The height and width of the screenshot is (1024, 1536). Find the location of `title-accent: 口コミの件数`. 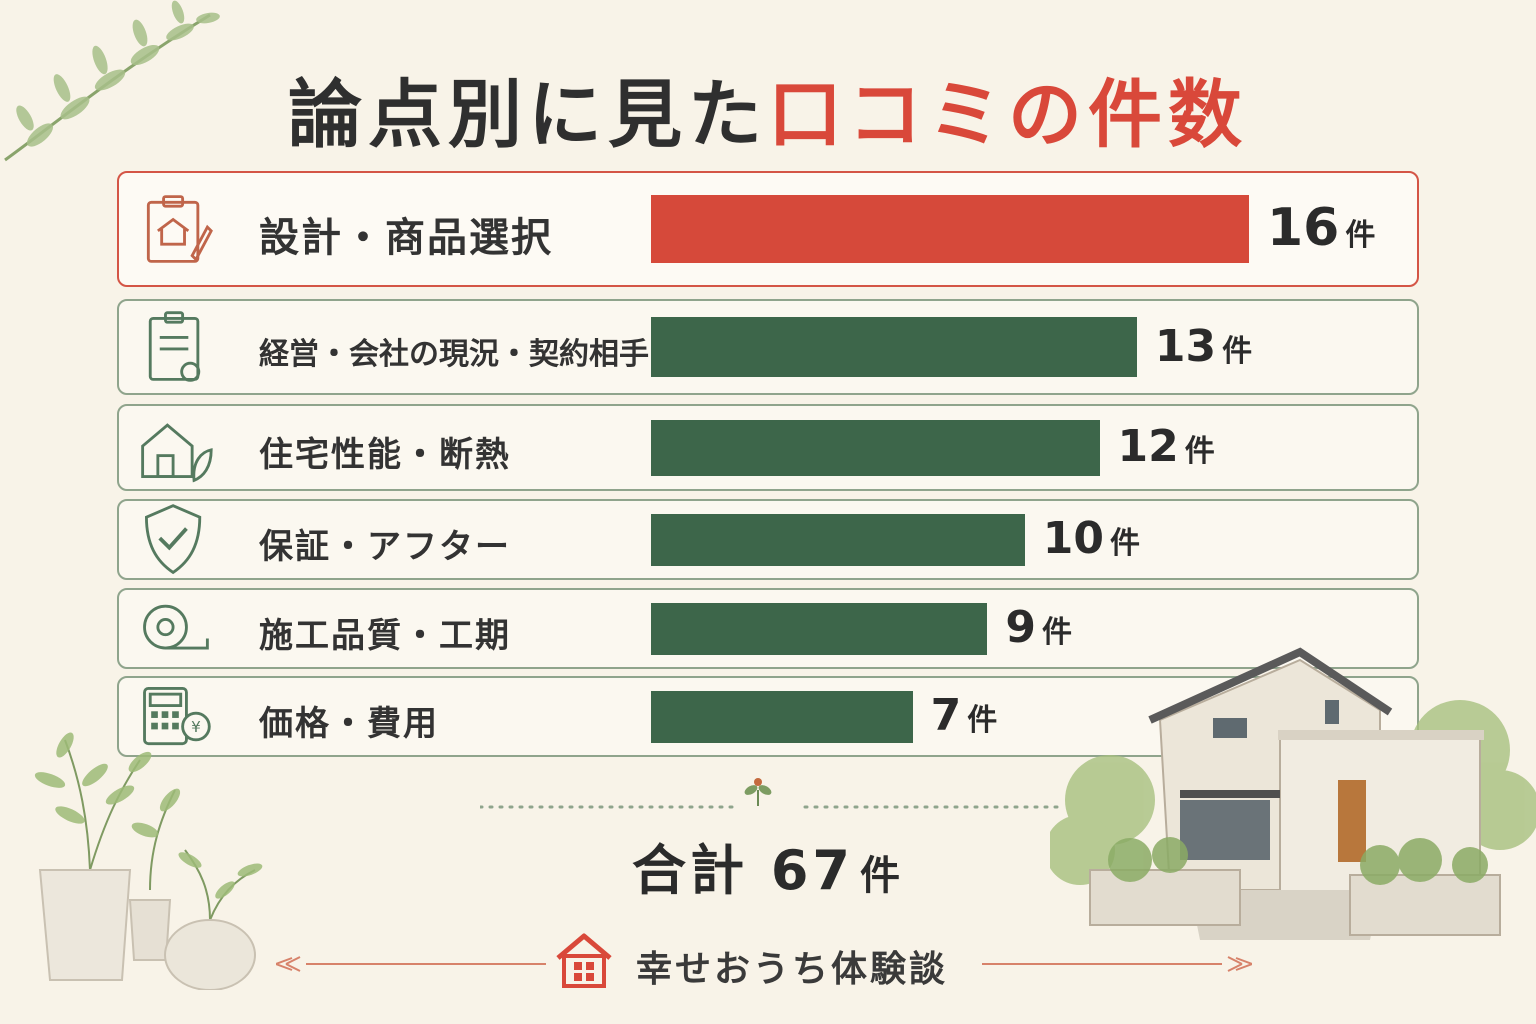

title-accent: 口コミの件数 is located at coordinates (1008, 115).